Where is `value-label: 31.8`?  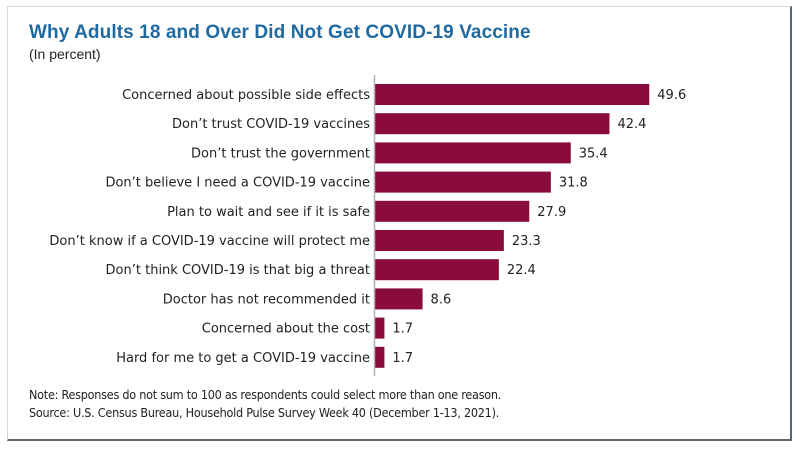
value-label: 31.8 is located at coordinates (573, 183).